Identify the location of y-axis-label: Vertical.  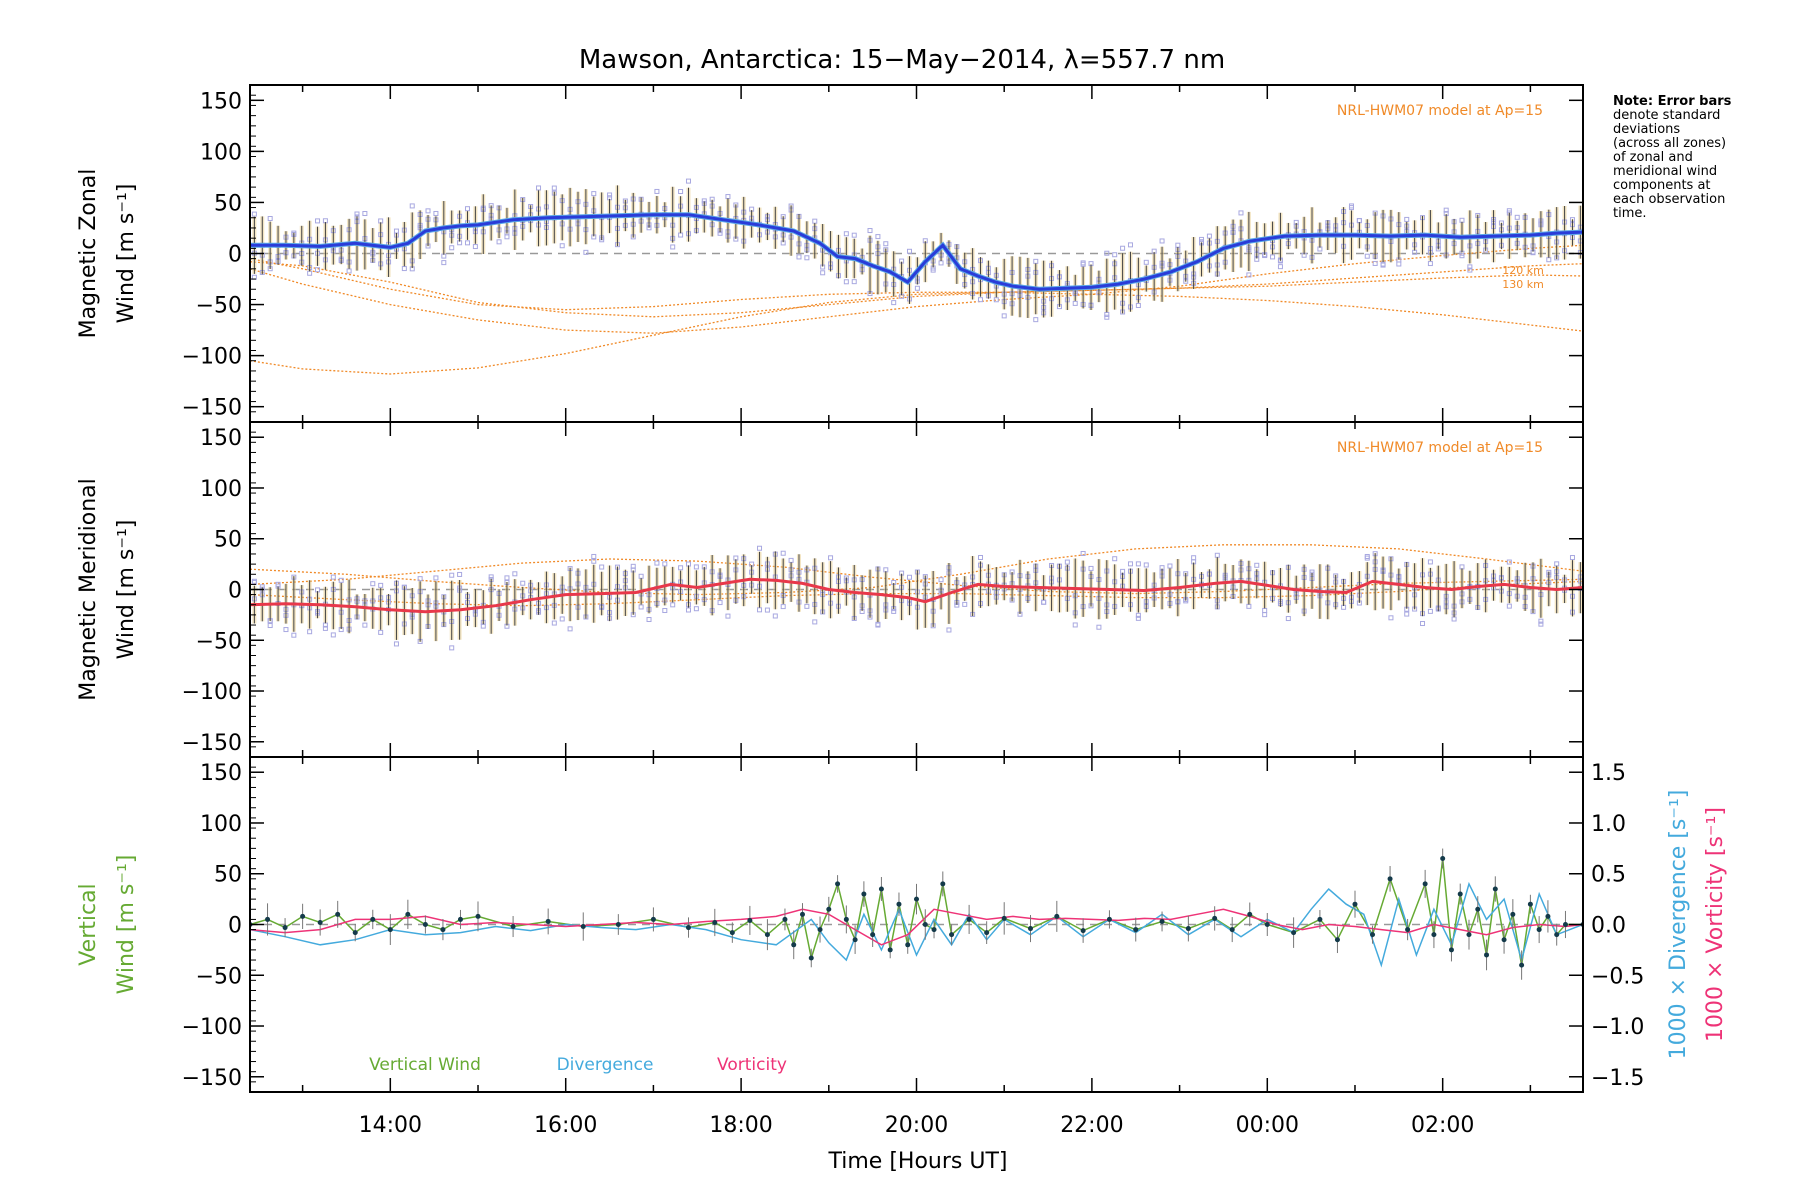
(88, 924).